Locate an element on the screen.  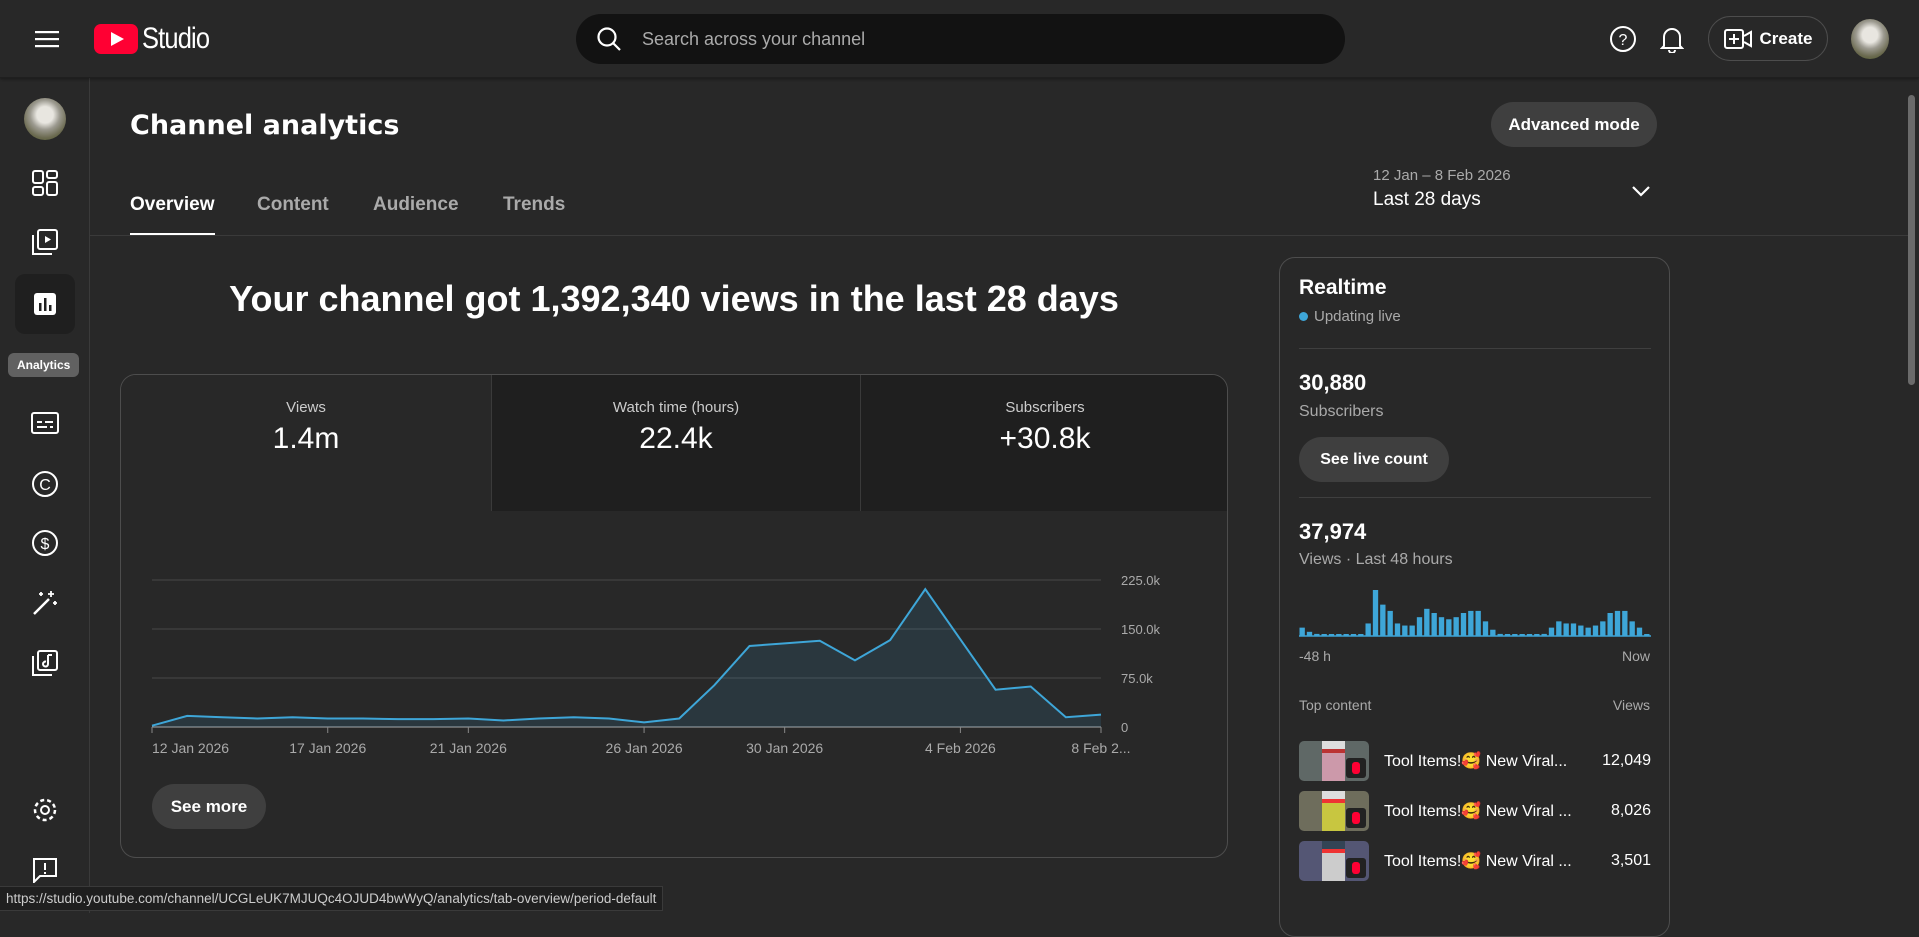
see-live-count-button: See live count is located at coordinates (1374, 459).